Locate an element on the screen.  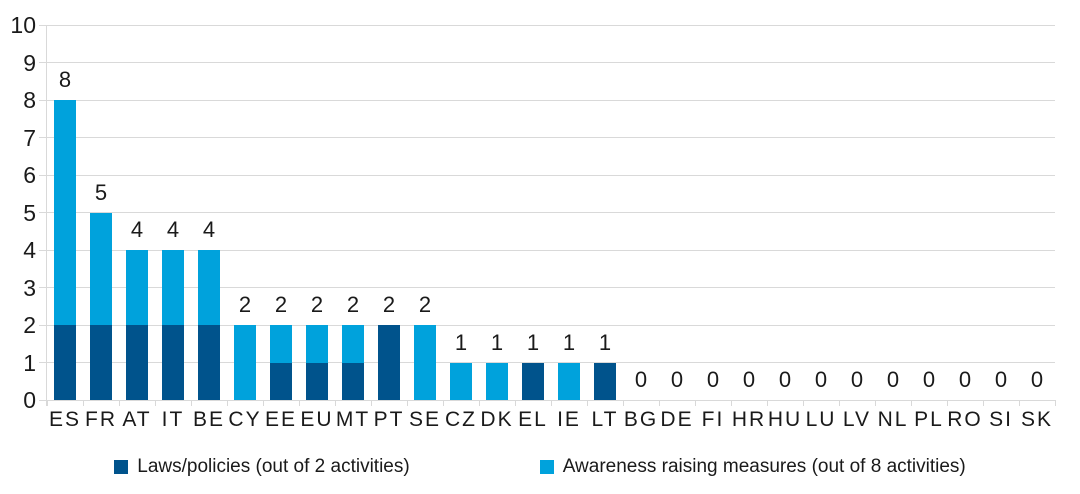
bar-column-ro is located at coordinates (965, 212).